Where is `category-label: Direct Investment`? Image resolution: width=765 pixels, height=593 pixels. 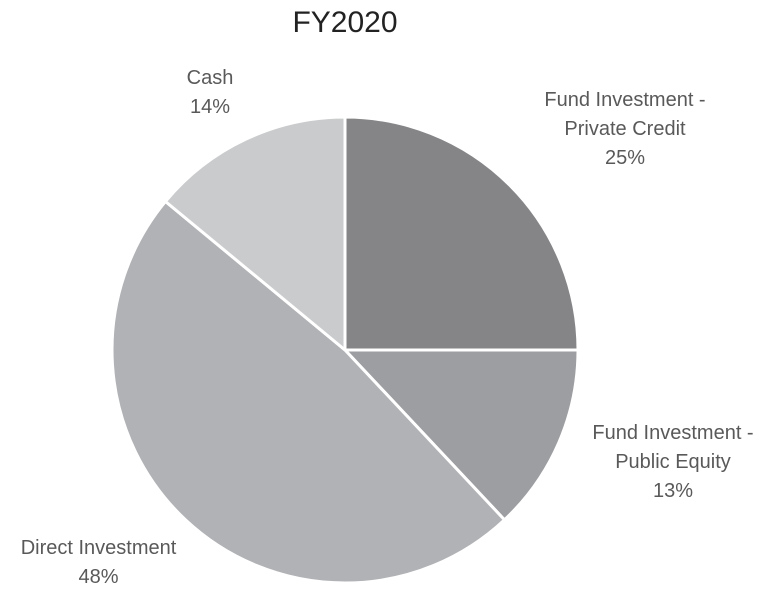
category-label: Direct Investment is located at coordinates (98, 548).